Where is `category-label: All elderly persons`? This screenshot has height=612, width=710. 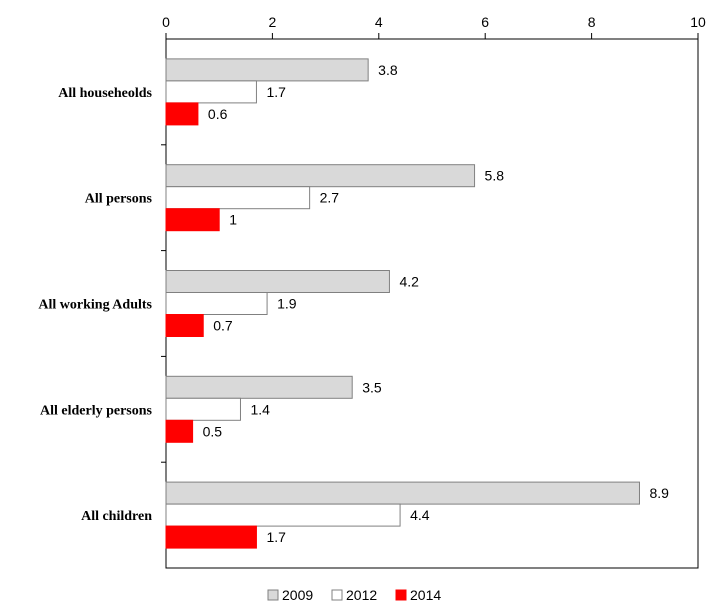
category-label: All elderly persons is located at coordinates (96, 410).